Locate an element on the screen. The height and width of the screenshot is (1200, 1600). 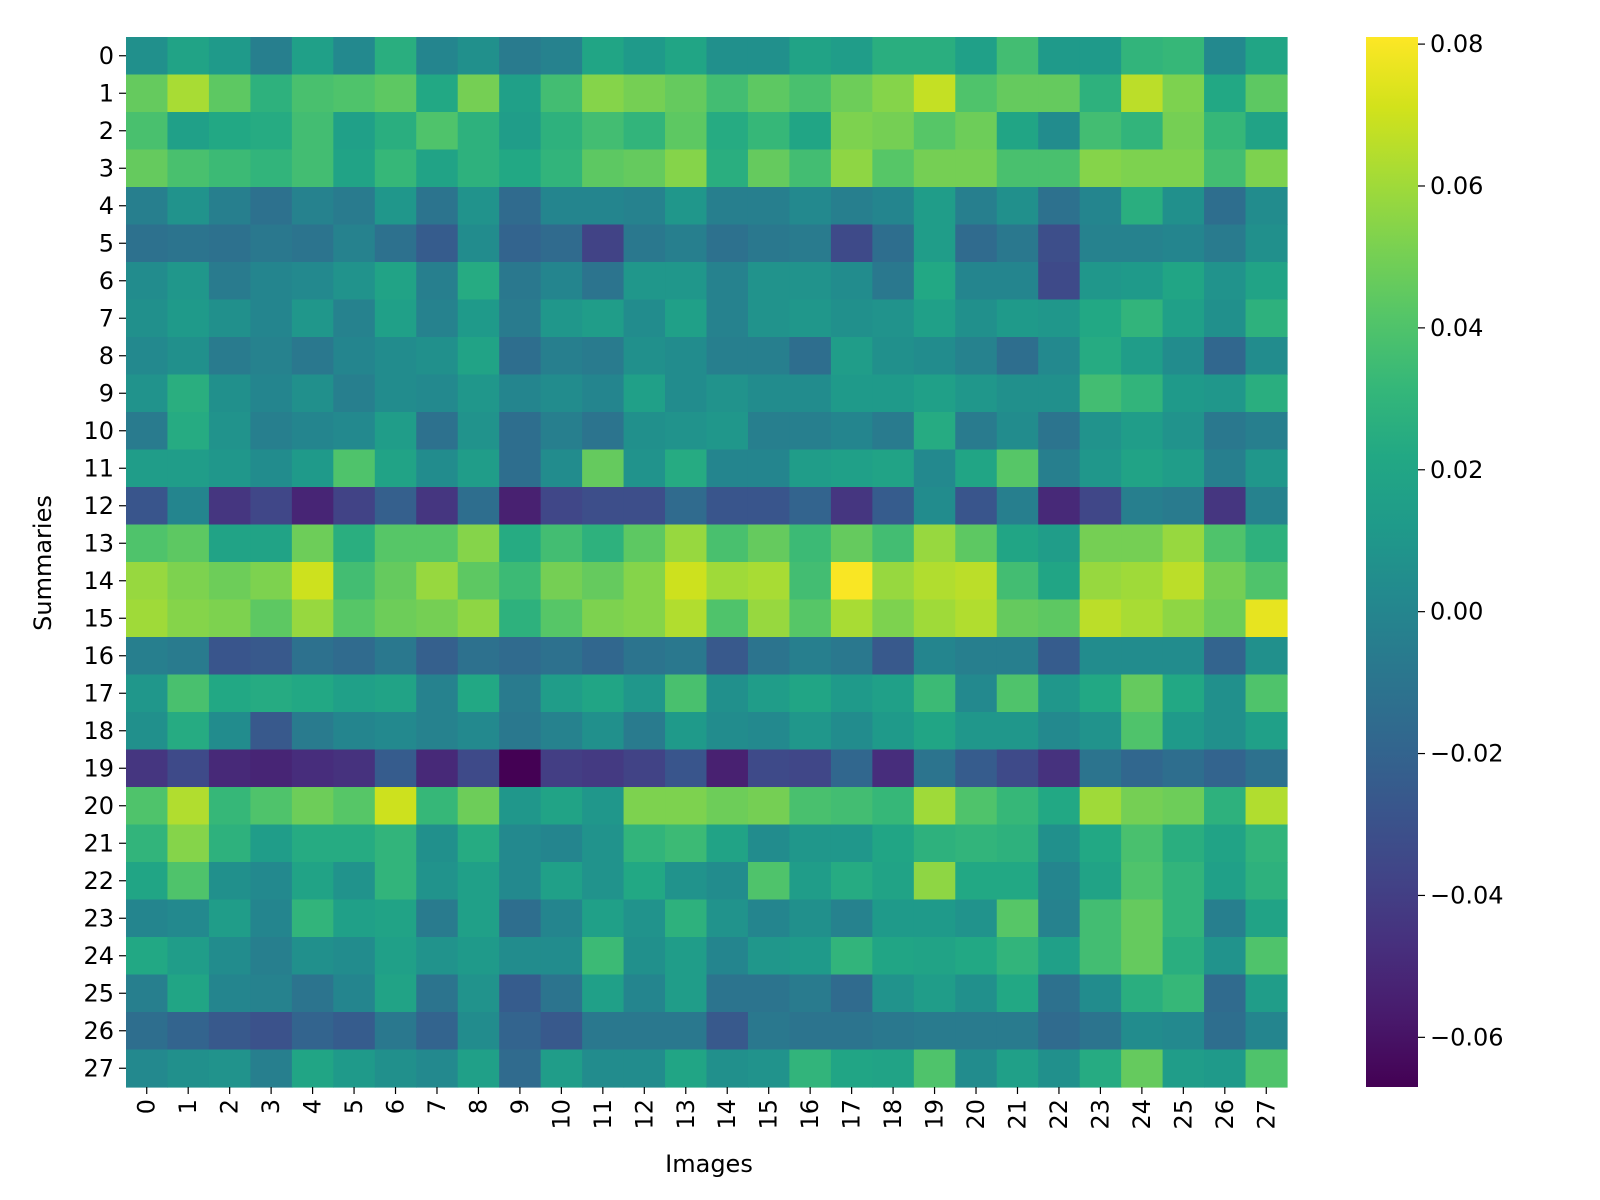
heatmap-cell-r12-c19 is located at coordinates (934, 506).